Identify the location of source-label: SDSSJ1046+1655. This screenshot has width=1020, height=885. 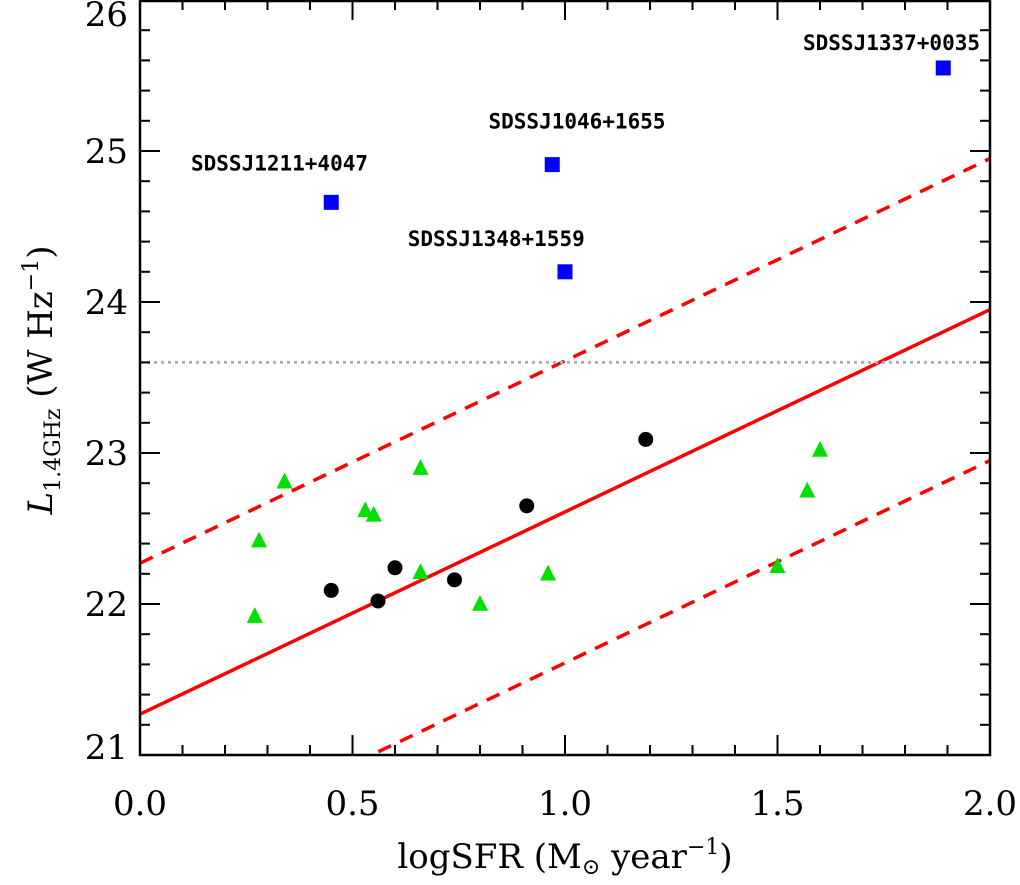
(577, 121).